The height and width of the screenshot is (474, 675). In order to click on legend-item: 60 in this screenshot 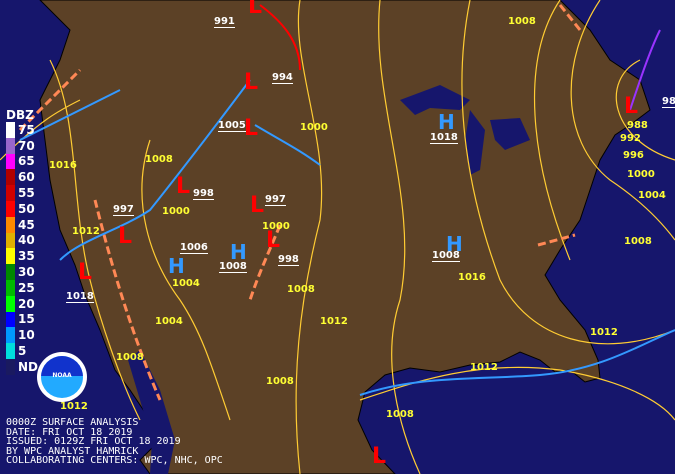, I will do `click(31, 177)`.